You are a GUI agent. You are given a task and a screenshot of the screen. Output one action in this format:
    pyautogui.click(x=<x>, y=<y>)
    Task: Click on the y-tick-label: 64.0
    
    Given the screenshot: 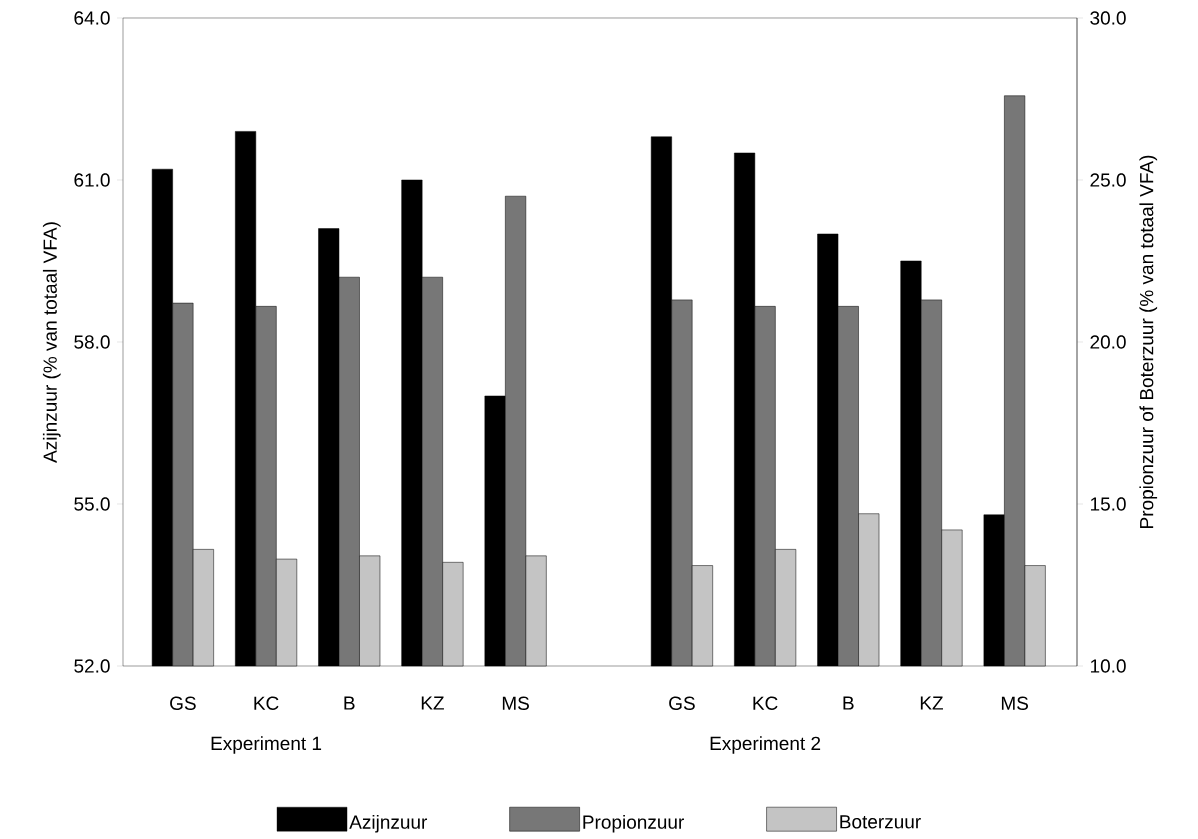 What is the action you would take?
    pyautogui.click(x=92, y=18)
    